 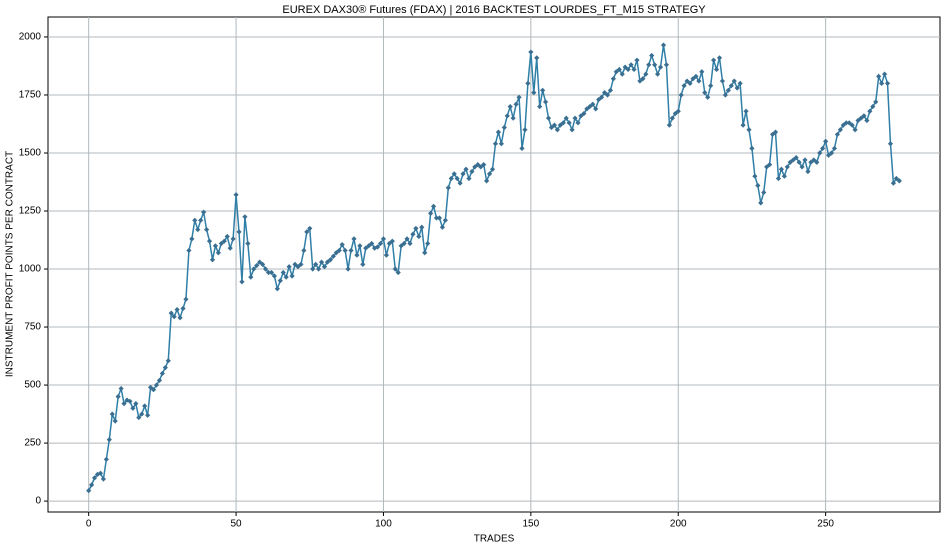 I want to click on y-tick-label: 500, so click(x=32, y=385).